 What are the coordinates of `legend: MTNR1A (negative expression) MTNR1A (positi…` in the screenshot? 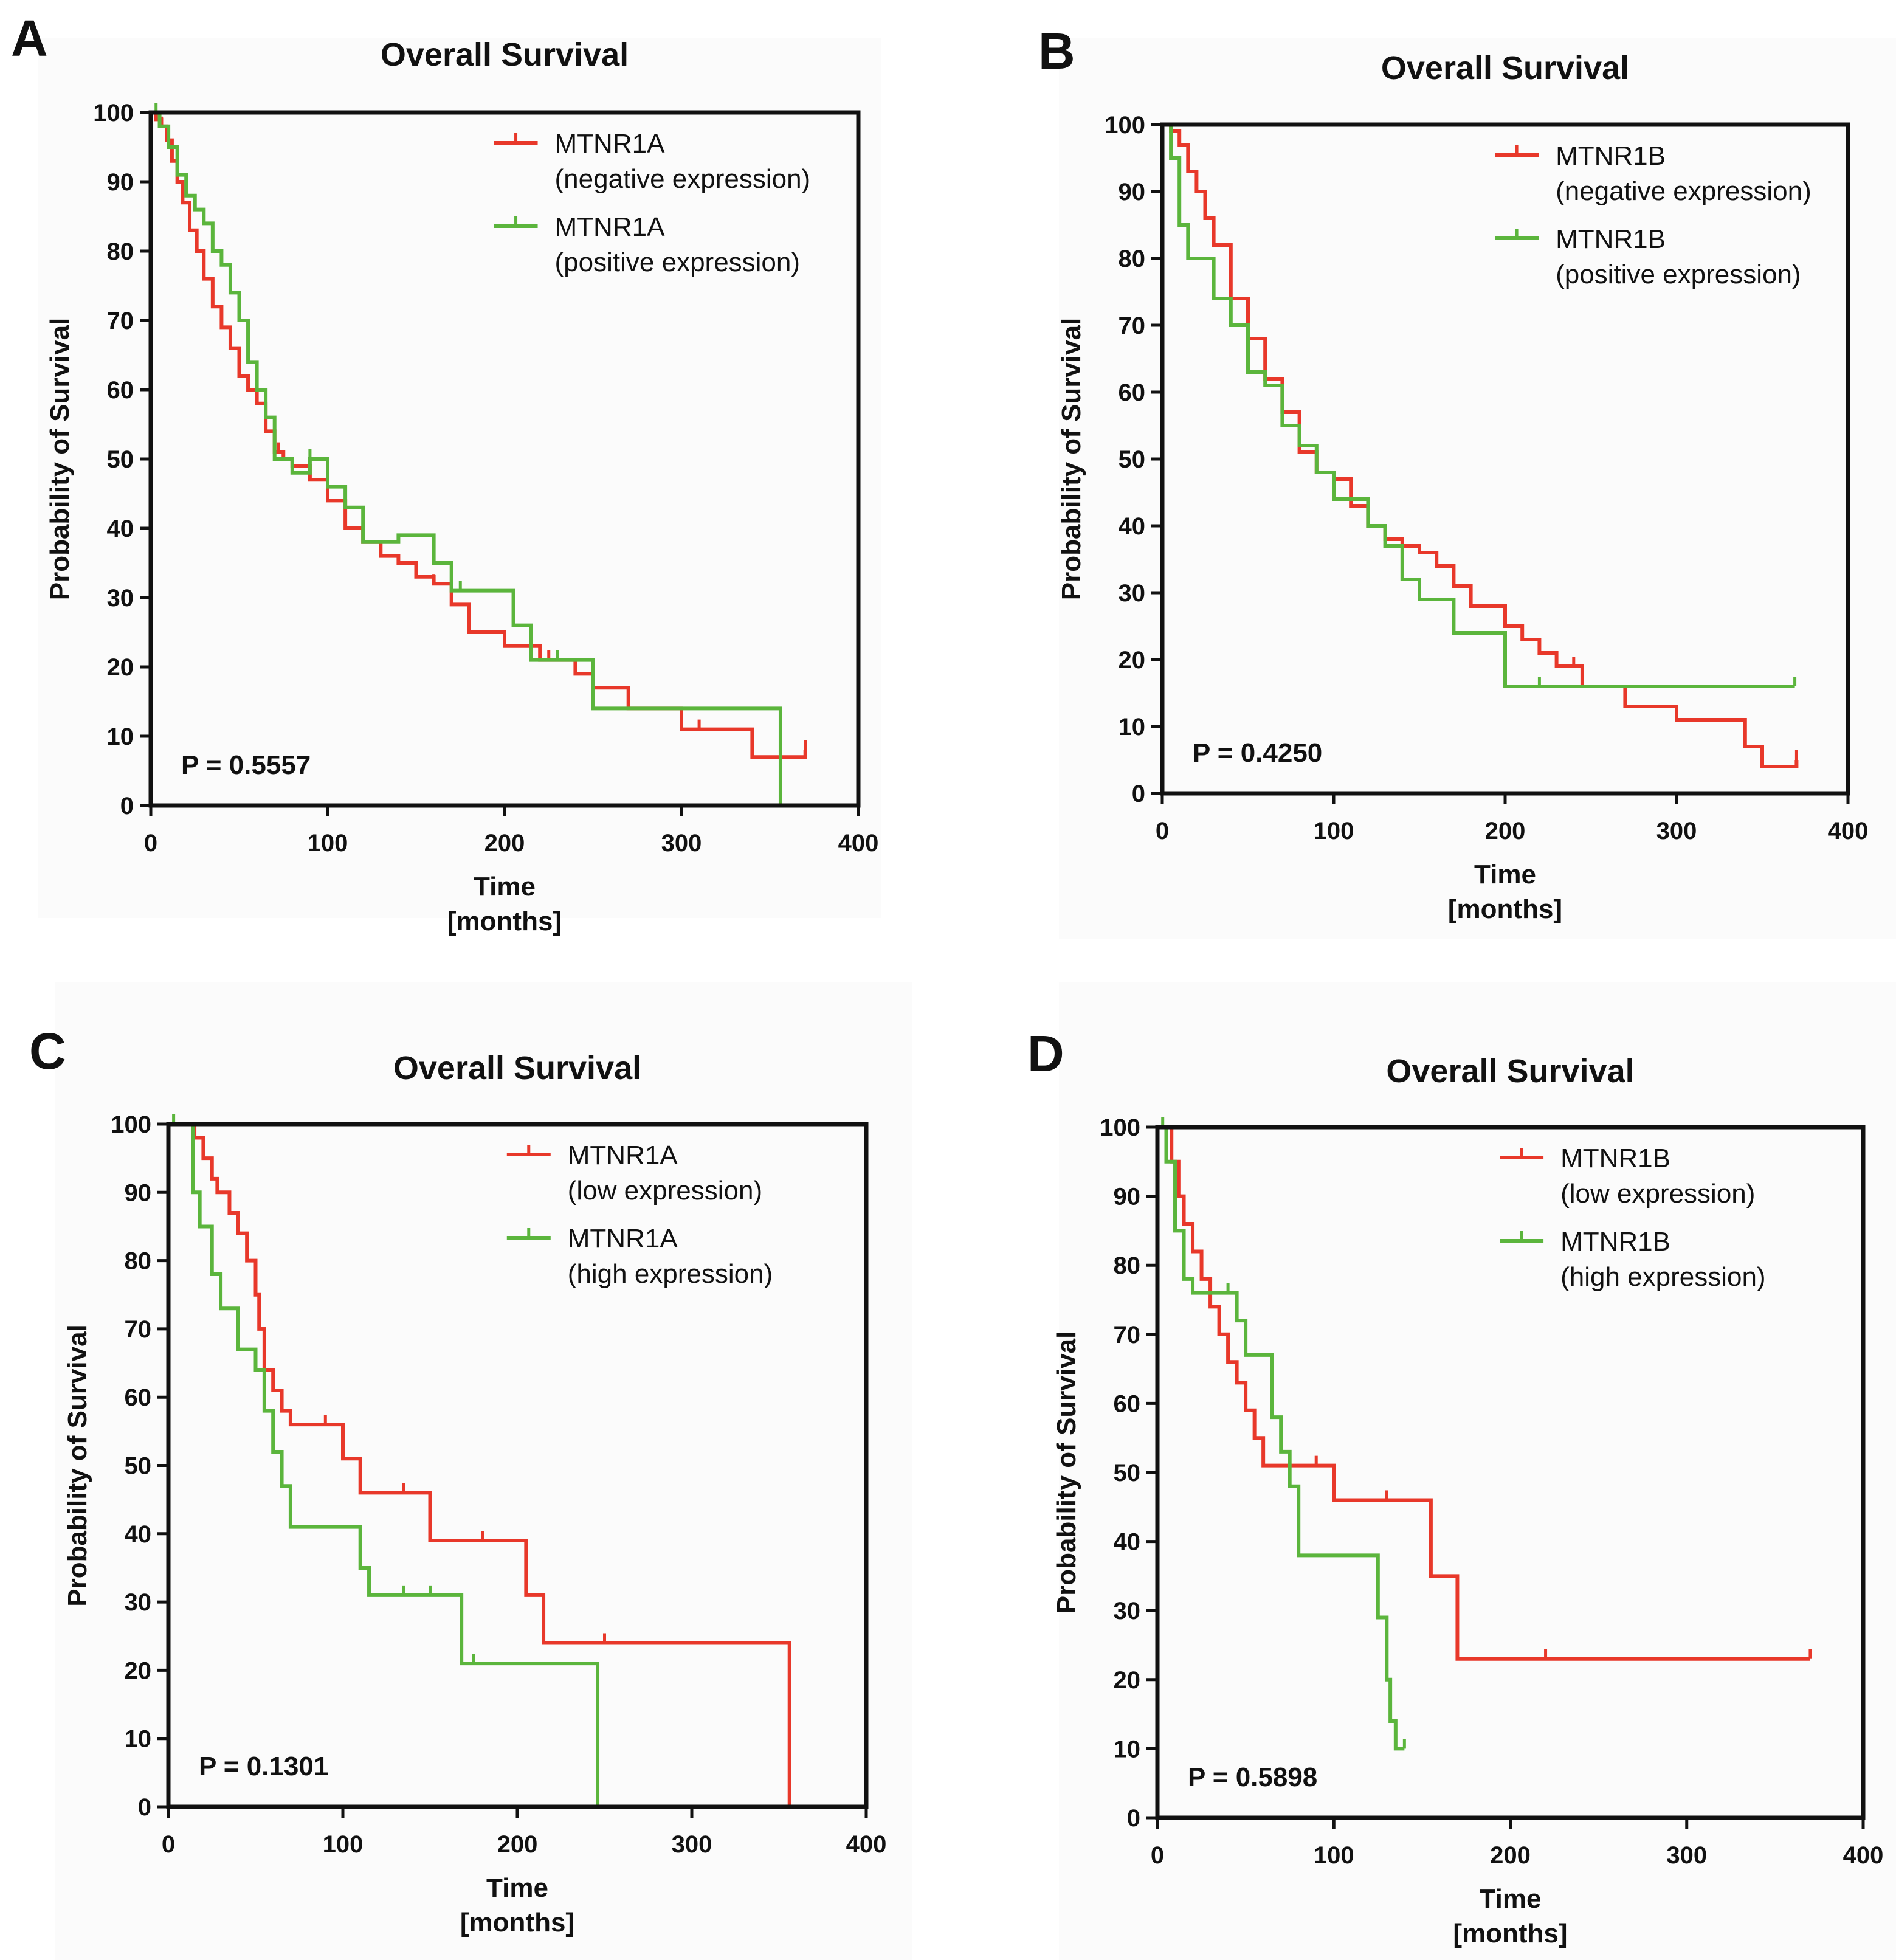 It's located at (653, 203).